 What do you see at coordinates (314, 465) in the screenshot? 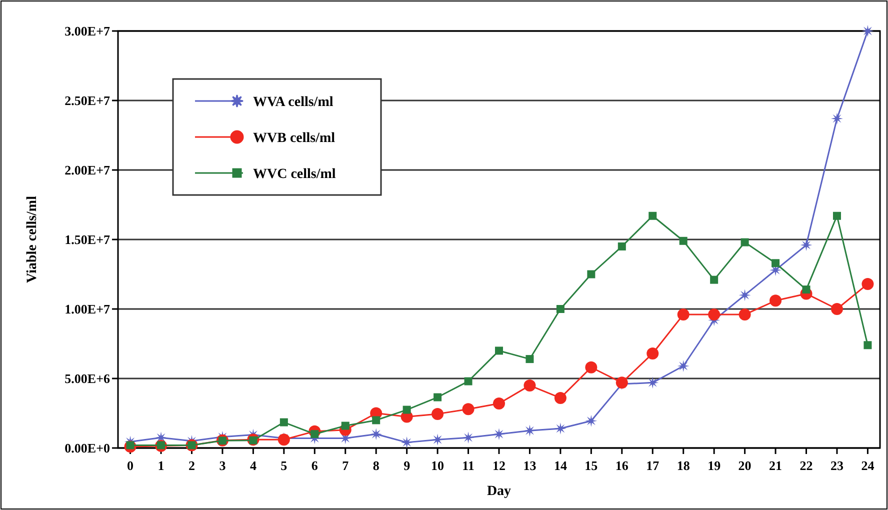
I see `x-tick-label: 6` at bounding box center [314, 465].